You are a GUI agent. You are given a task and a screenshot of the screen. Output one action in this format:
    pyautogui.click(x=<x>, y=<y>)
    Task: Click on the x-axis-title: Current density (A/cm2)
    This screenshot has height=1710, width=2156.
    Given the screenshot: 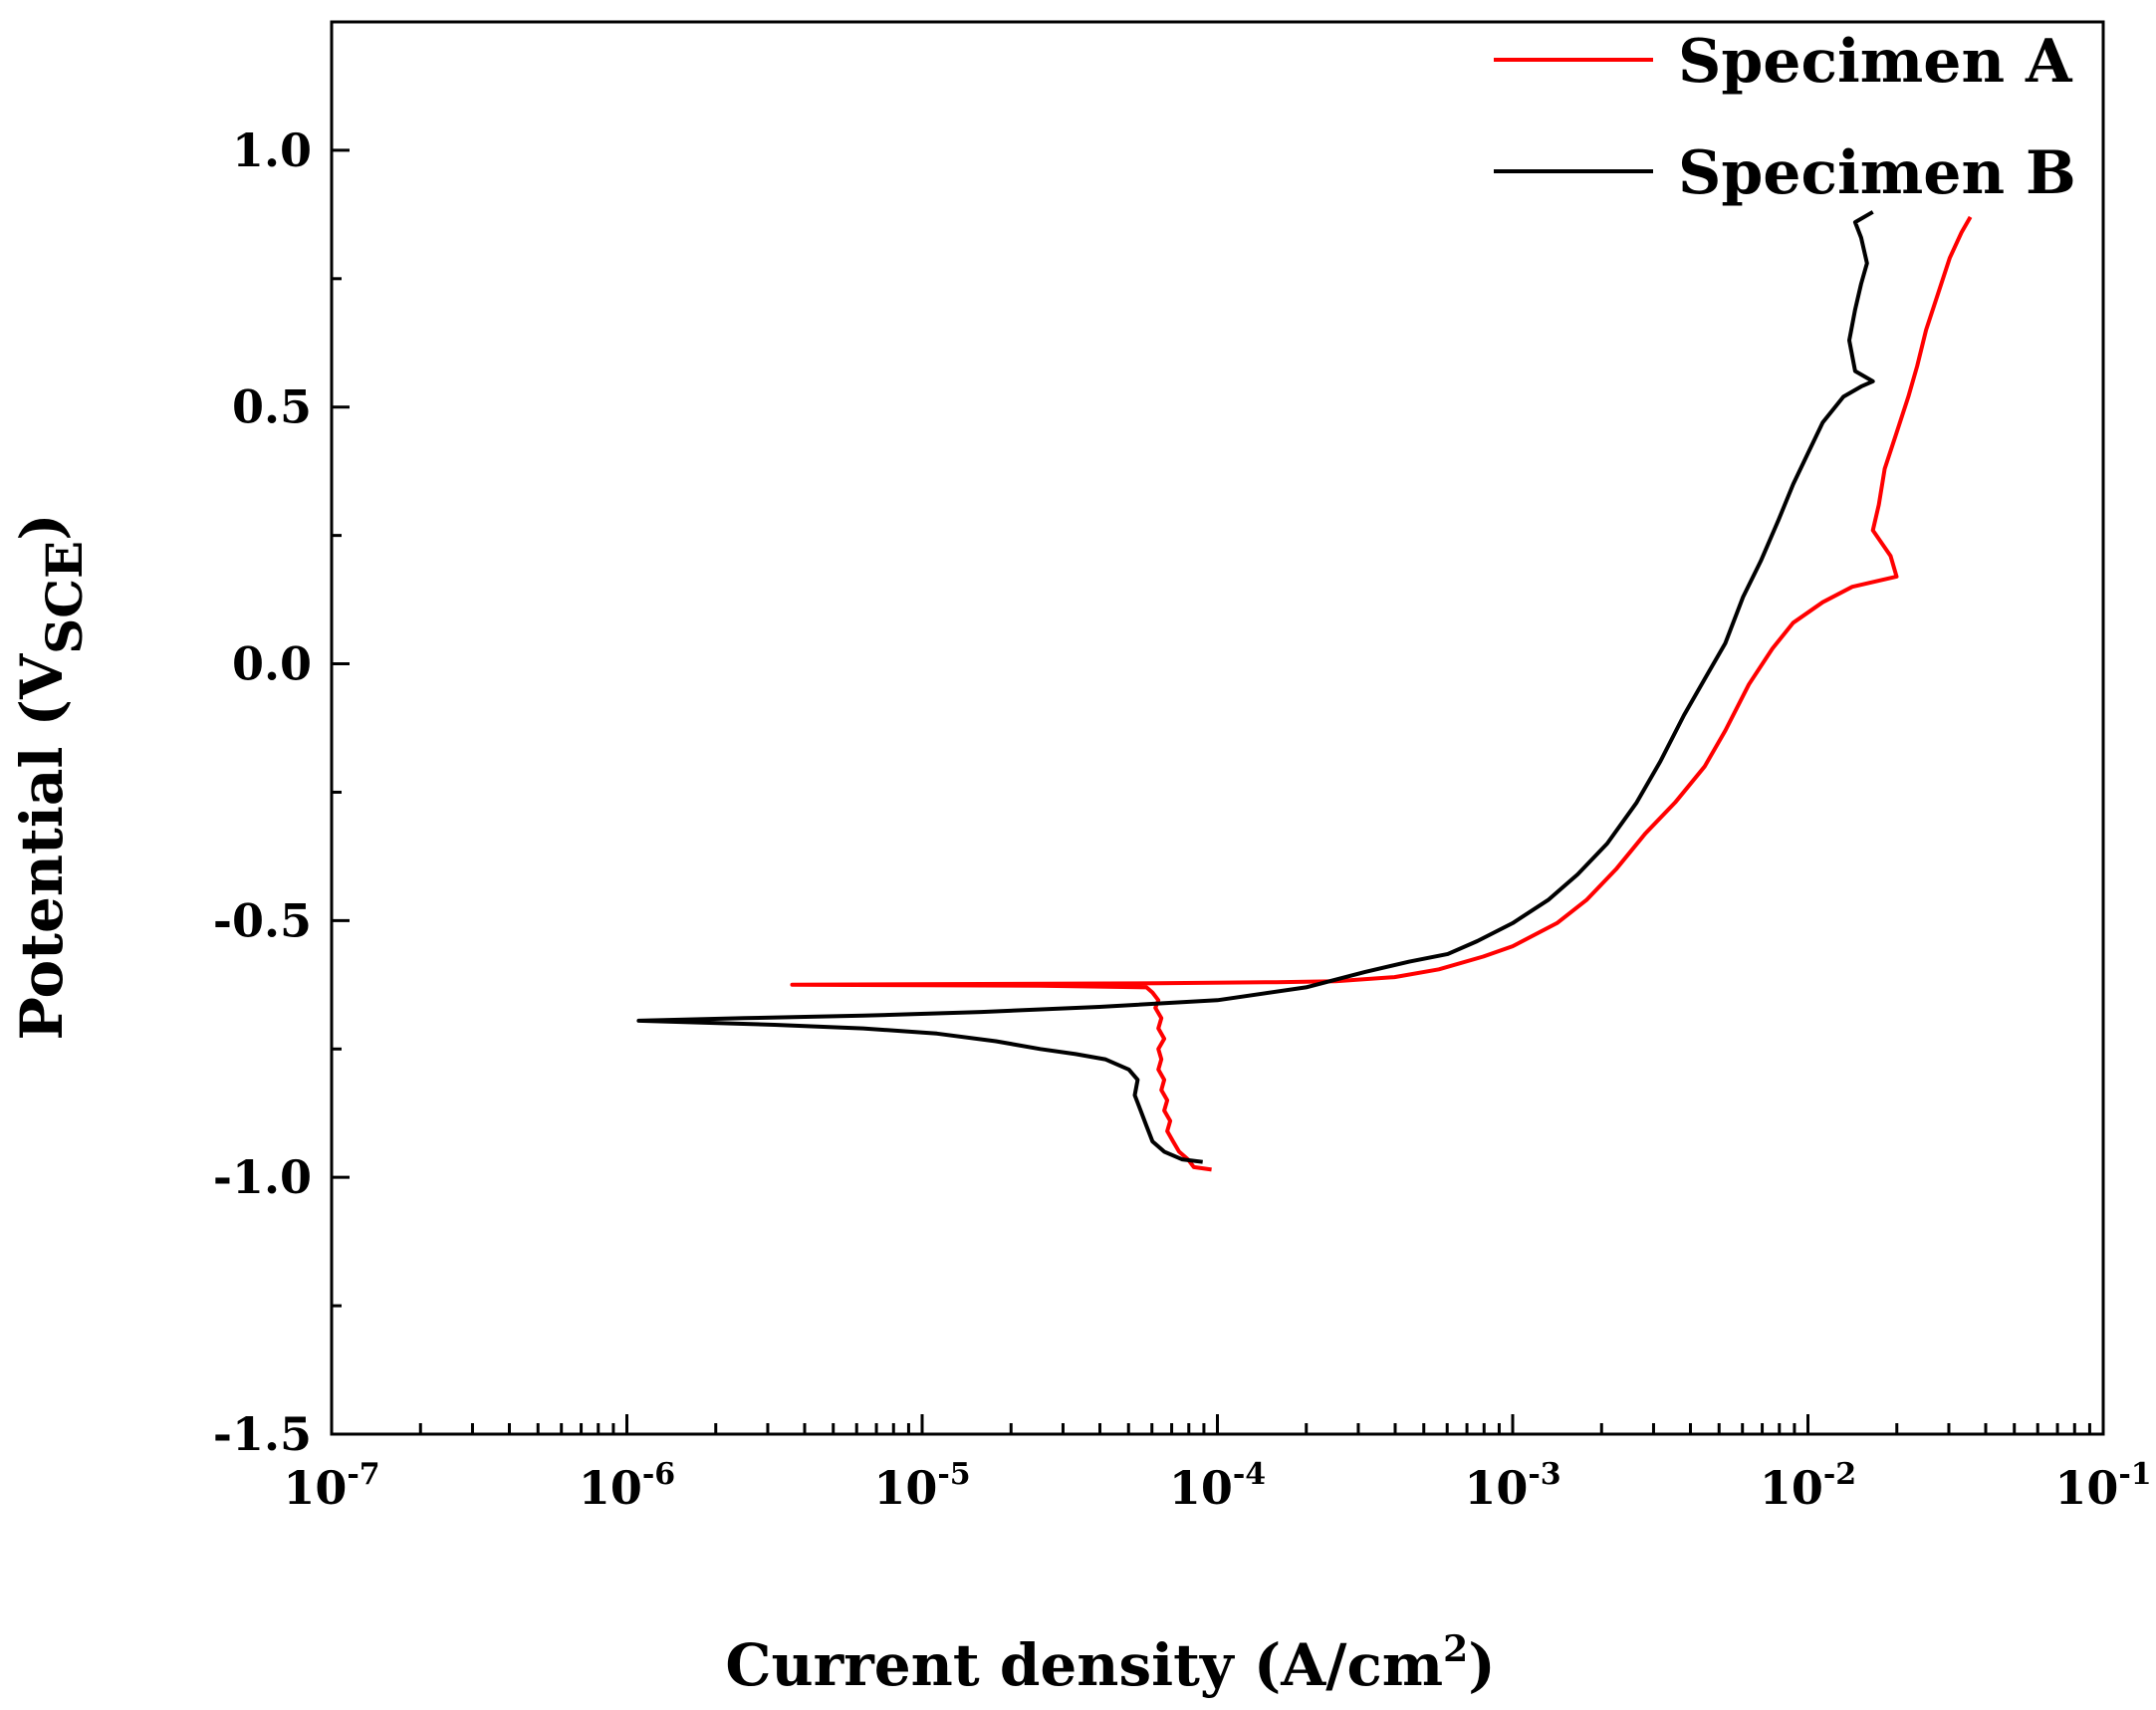 What is the action you would take?
    pyautogui.click(x=1110, y=1663)
    